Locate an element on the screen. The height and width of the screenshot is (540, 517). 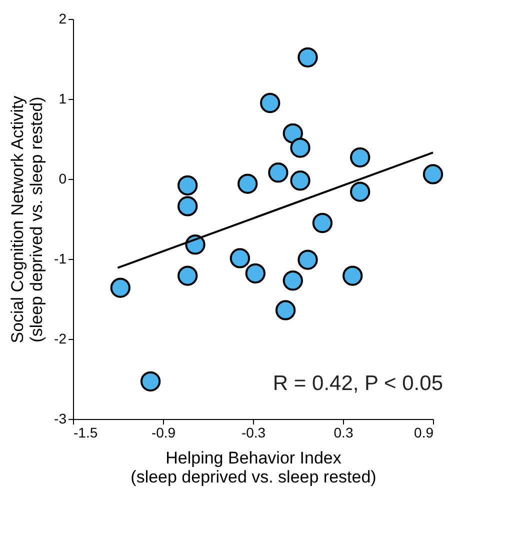
y-tick-label: 1 is located at coordinates (62, 98).